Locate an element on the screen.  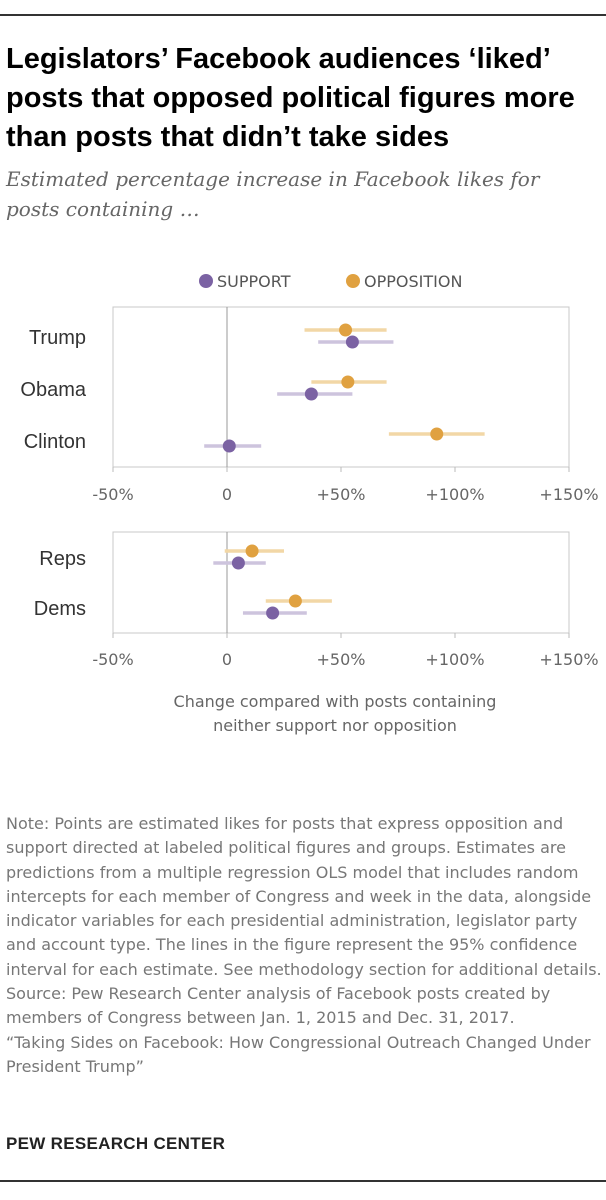
pew-logo-text: PEW RESEARCH CENTER is located at coordinates (116, 1143).